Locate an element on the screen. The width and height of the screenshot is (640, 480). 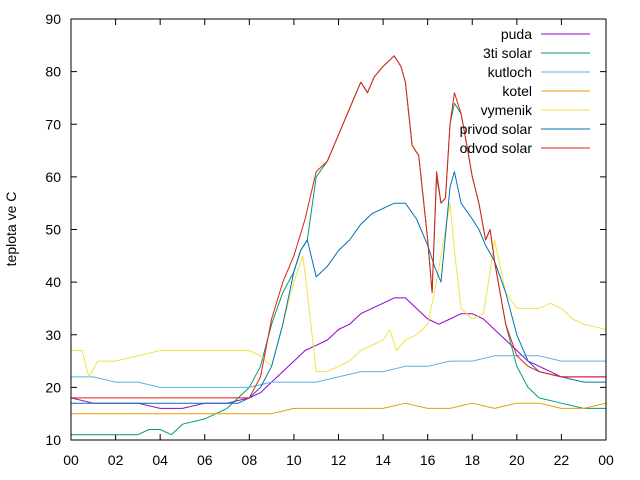
legend-label-kutloch: kutloch is located at coordinates (510, 72).